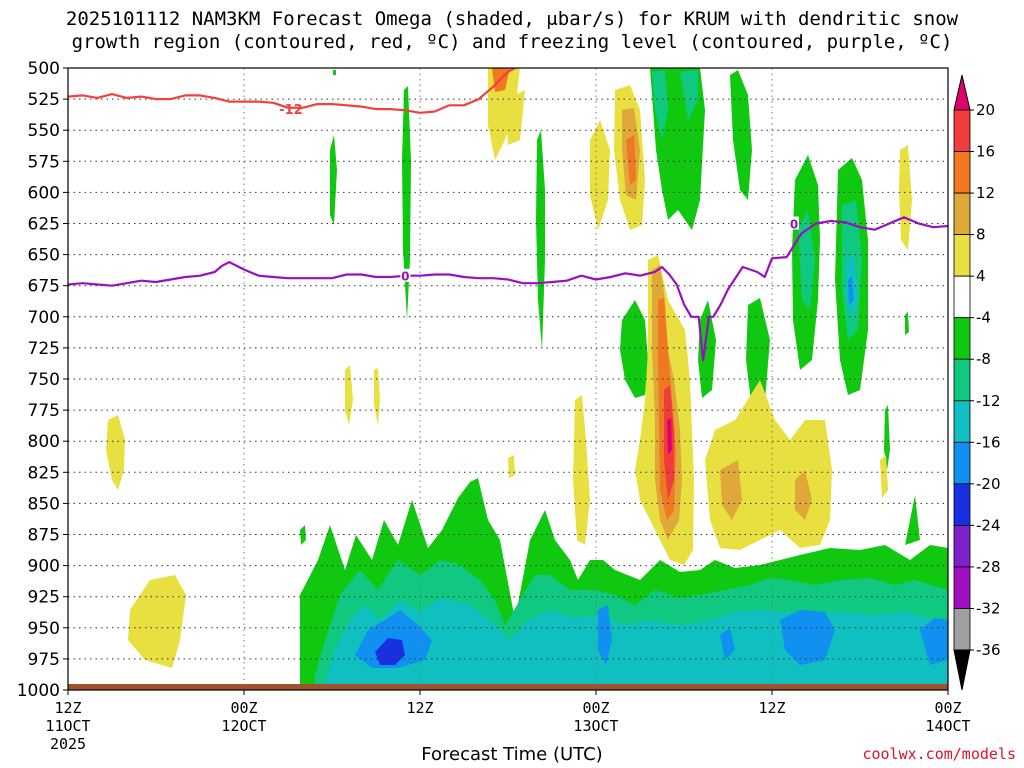 The width and height of the screenshot is (1024, 768). Describe the element at coordinates (44, 629) in the screenshot. I see `y-tick-label: 950` at that location.